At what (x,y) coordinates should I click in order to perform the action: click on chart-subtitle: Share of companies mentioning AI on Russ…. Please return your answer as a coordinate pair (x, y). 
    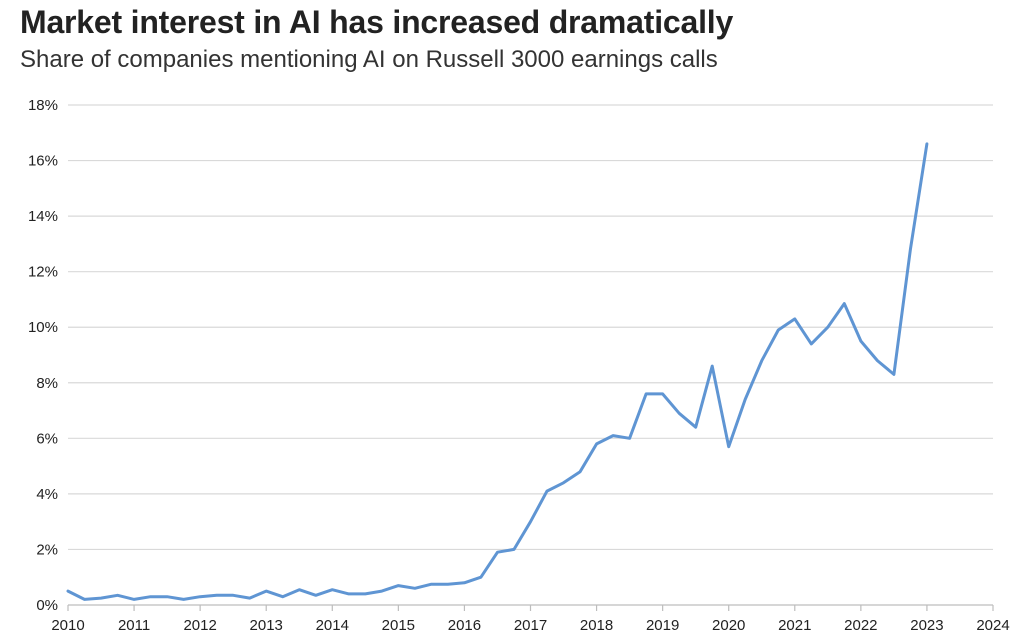
    Looking at the image, I should click on (369, 59).